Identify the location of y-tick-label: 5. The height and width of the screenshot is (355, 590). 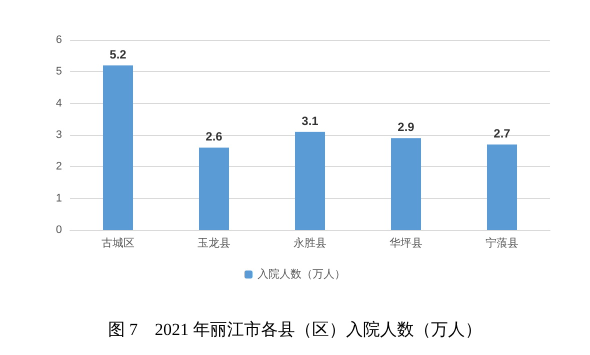
(59, 72).